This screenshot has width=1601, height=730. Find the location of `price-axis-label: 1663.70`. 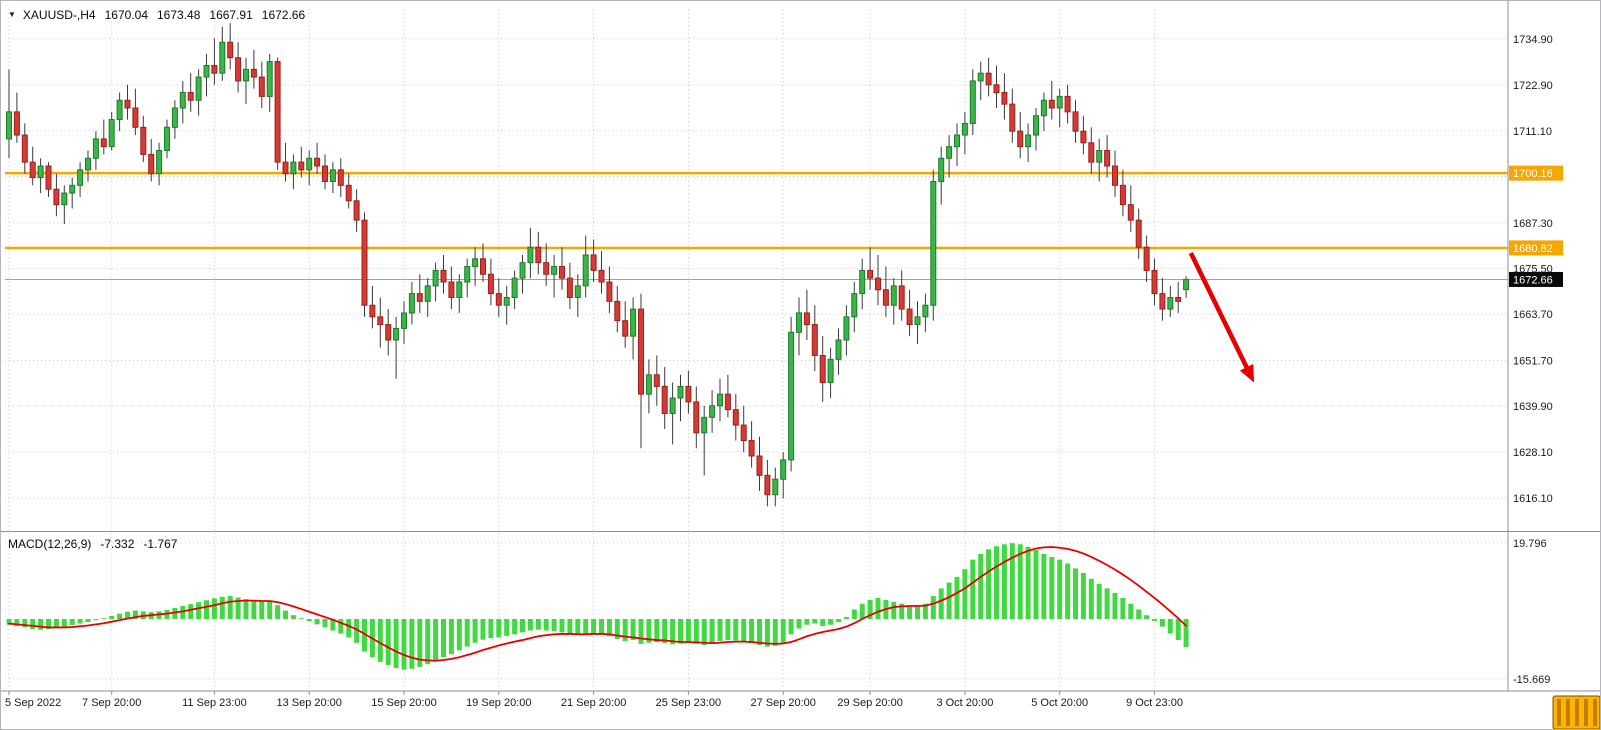

price-axis-label: 1663.70 is located at coordinates (1533, 315).